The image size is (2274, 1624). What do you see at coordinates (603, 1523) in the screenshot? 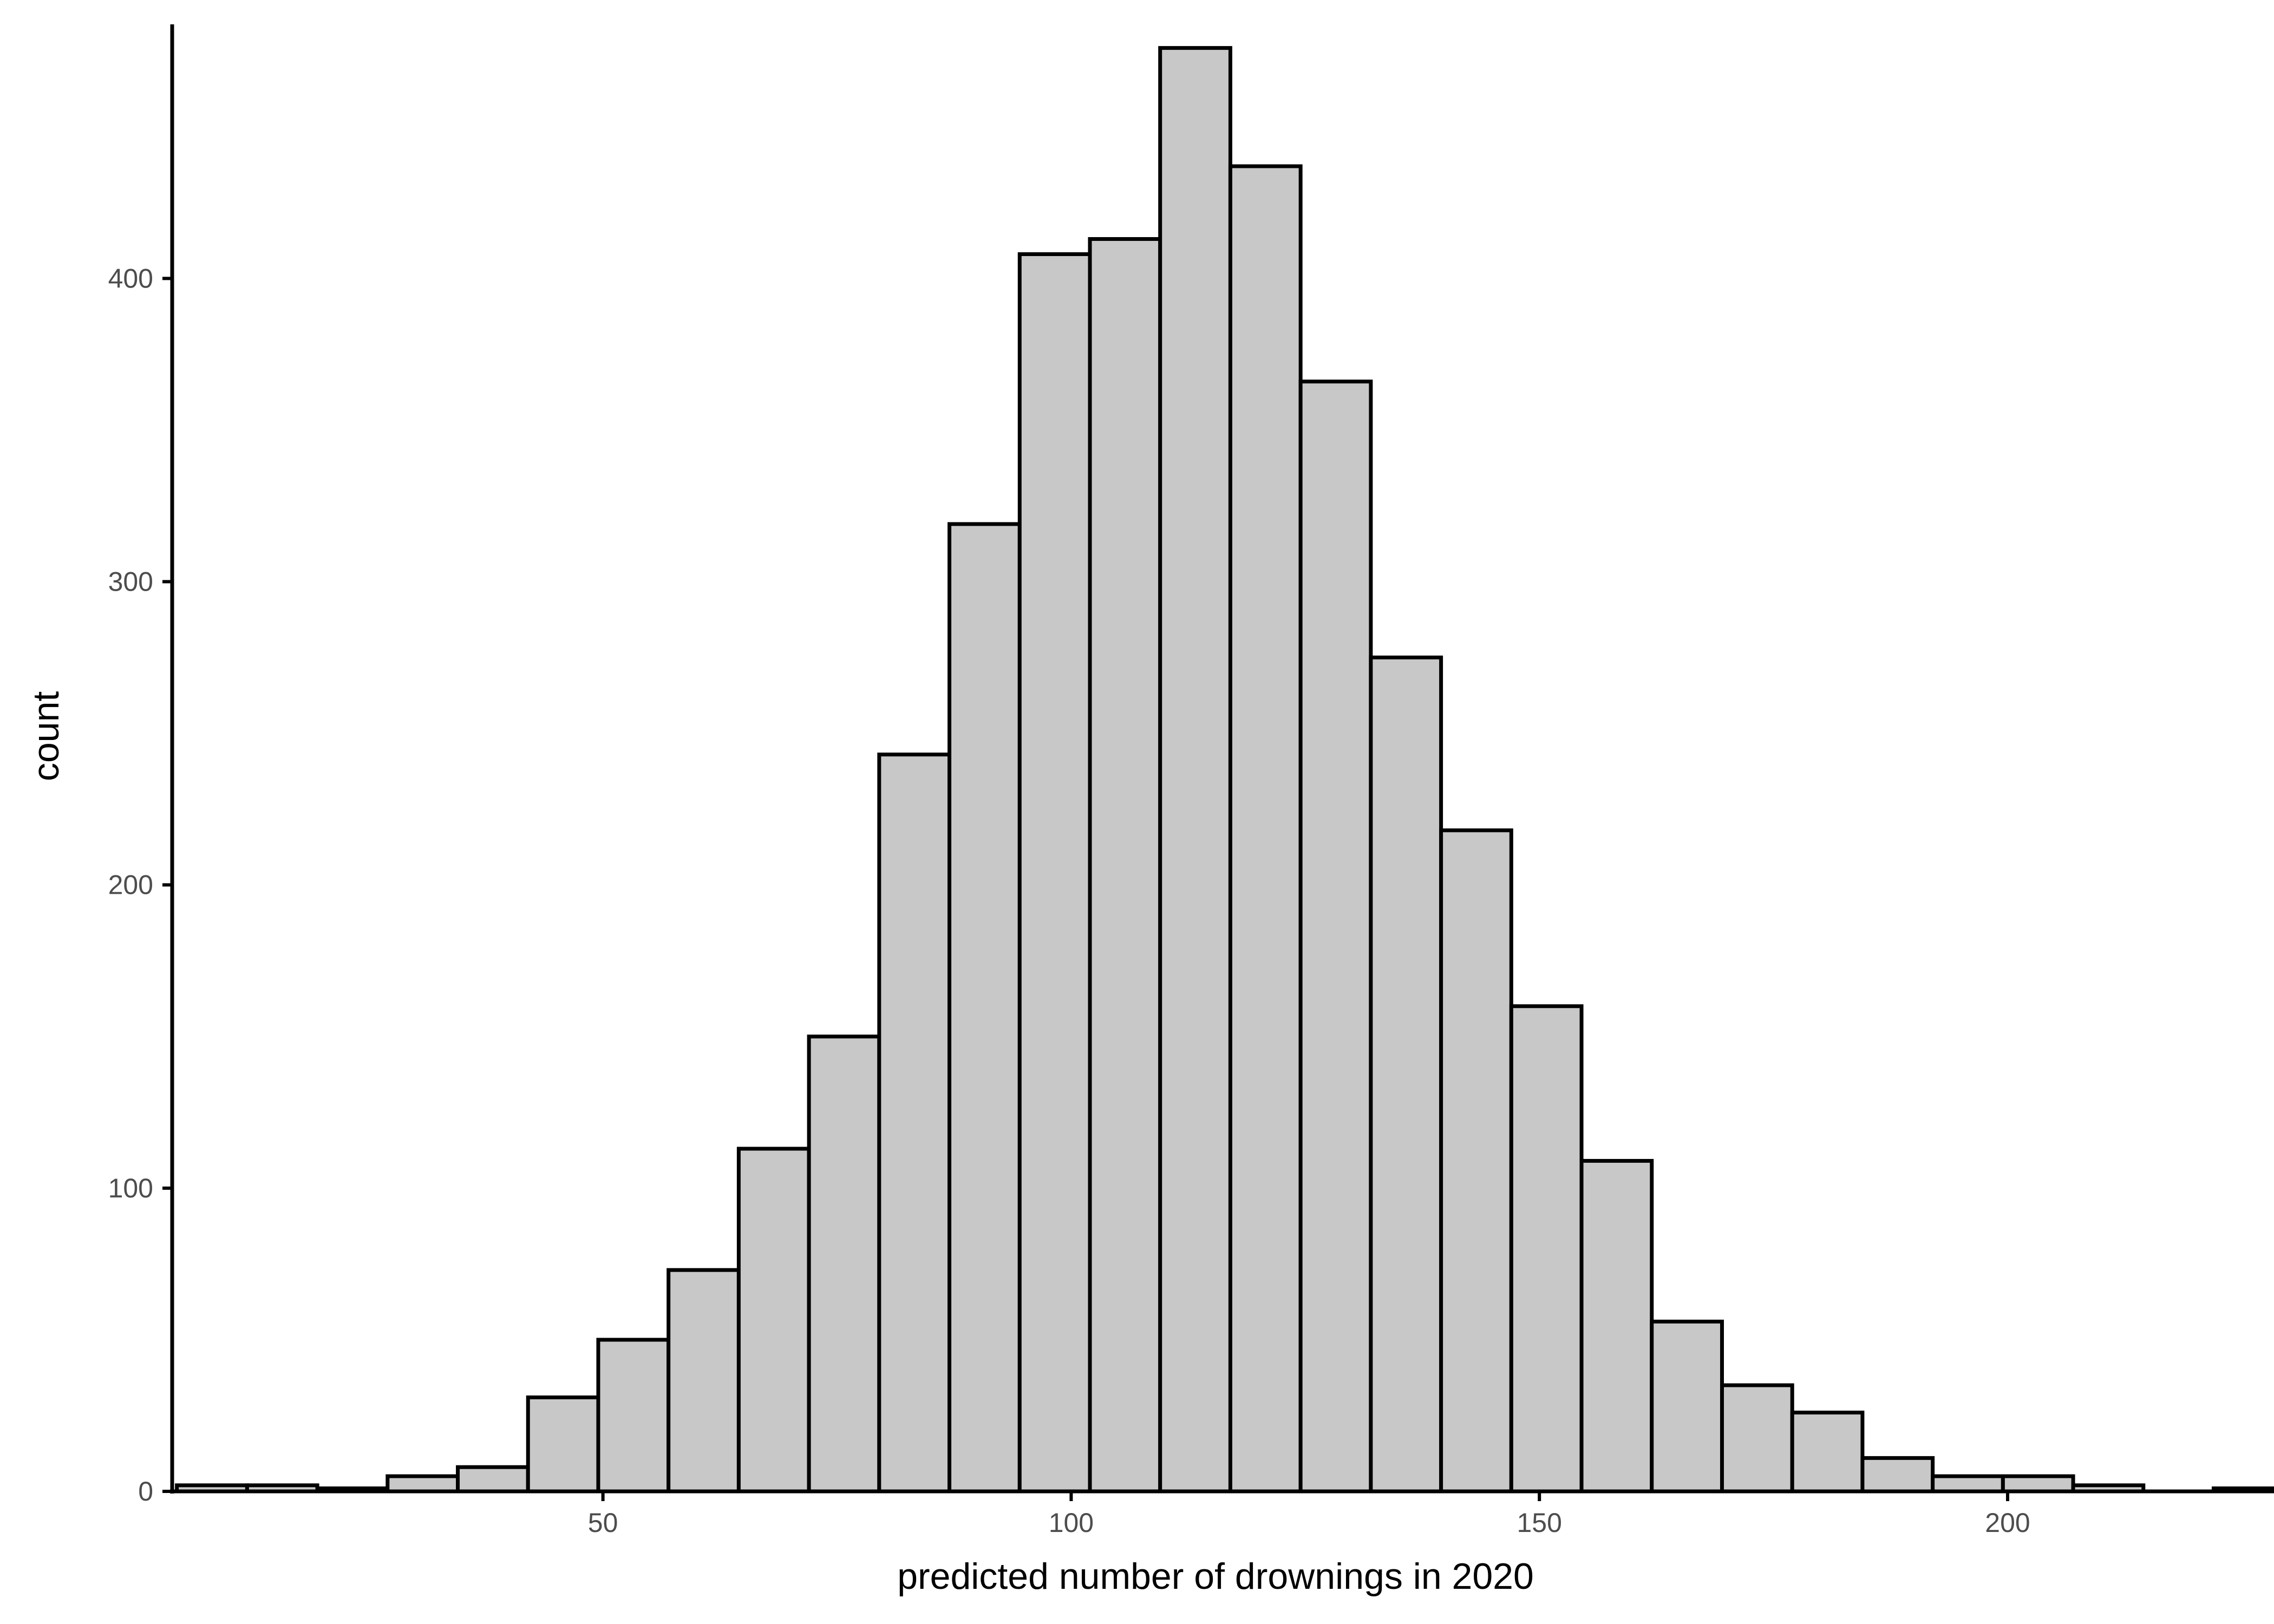
I see `x-tick-label: 50` at bounding box center [603, 1523].